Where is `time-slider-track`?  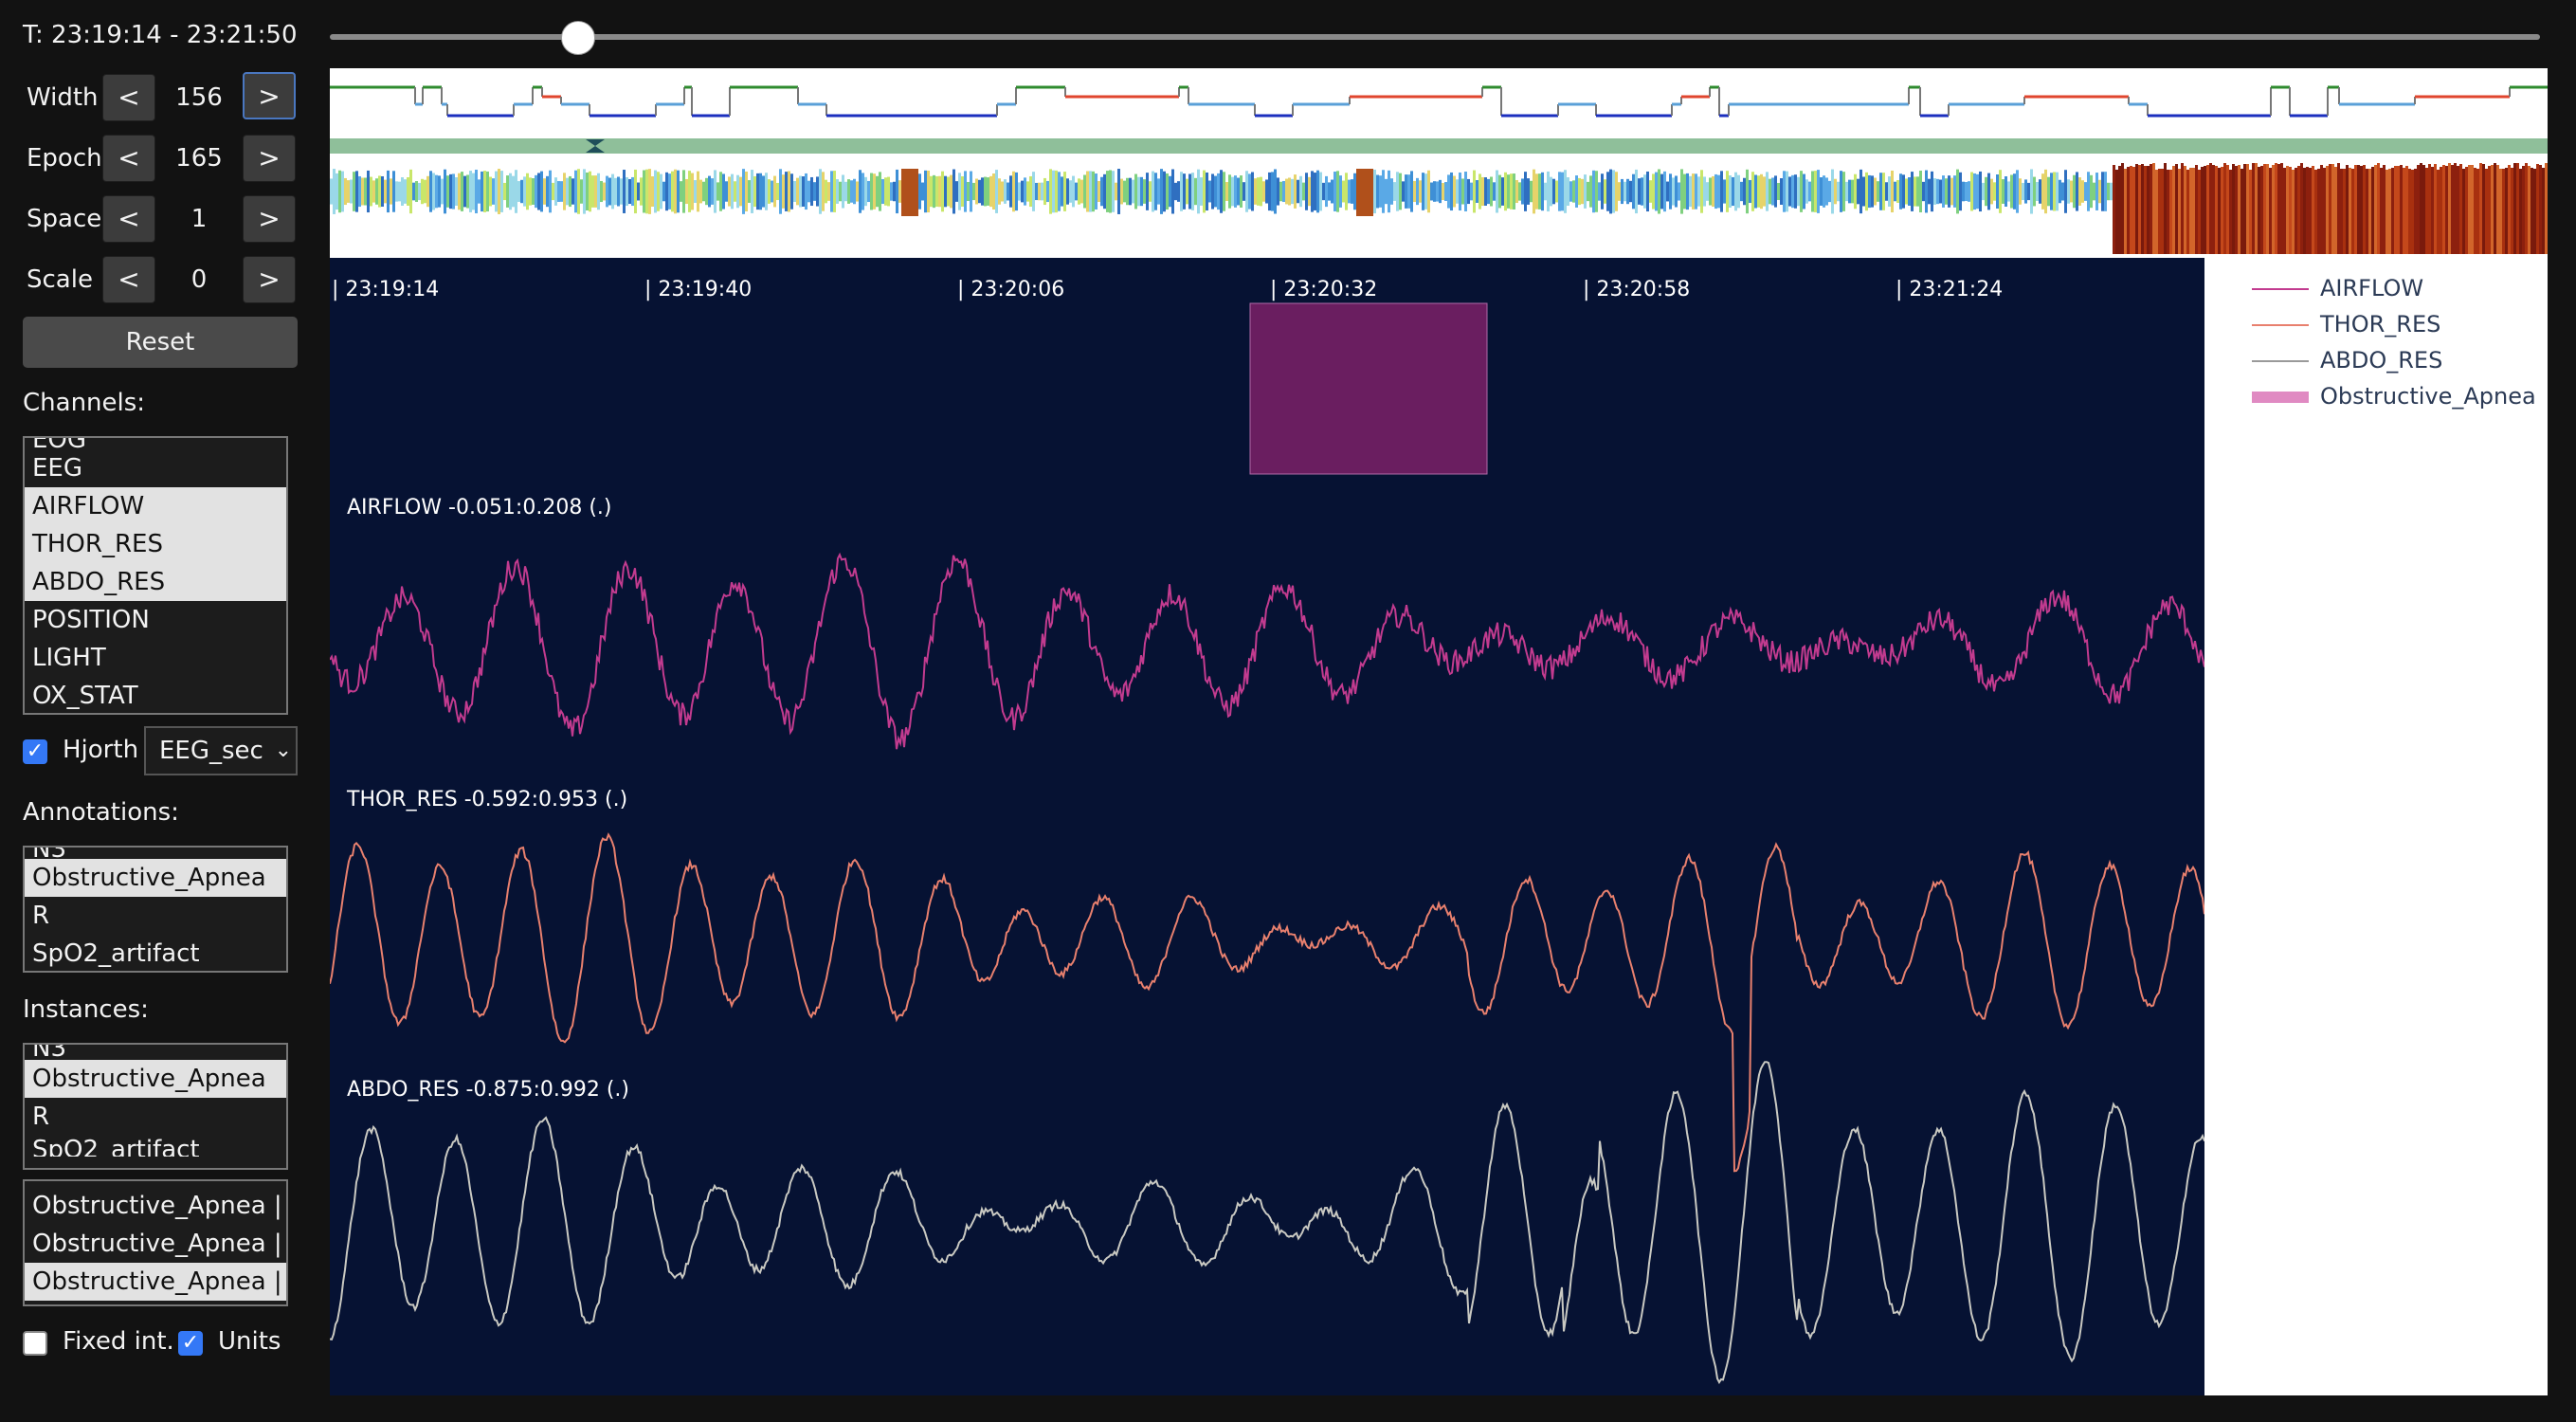 time-slider-track is located at coordinates (1435, 37).